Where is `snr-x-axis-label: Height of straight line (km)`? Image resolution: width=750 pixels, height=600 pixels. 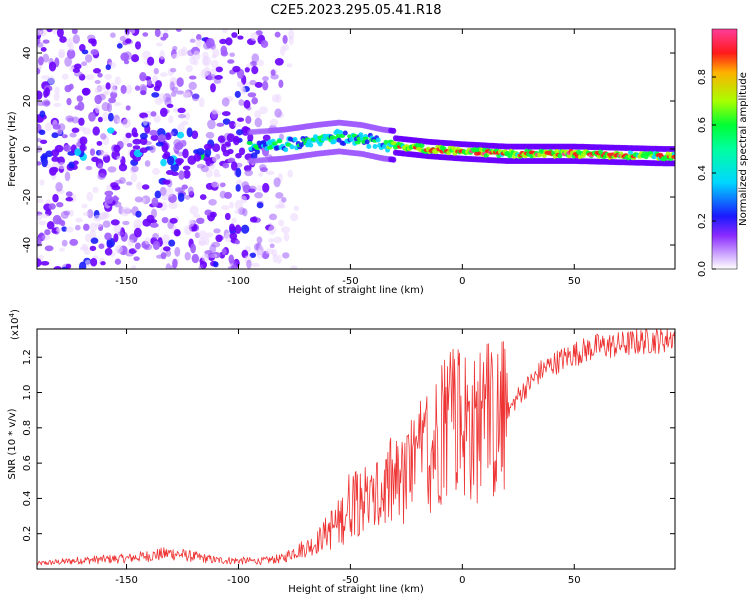
snr-x-axis-label: Height of straight line (km) is located at coordinates (356, 589).